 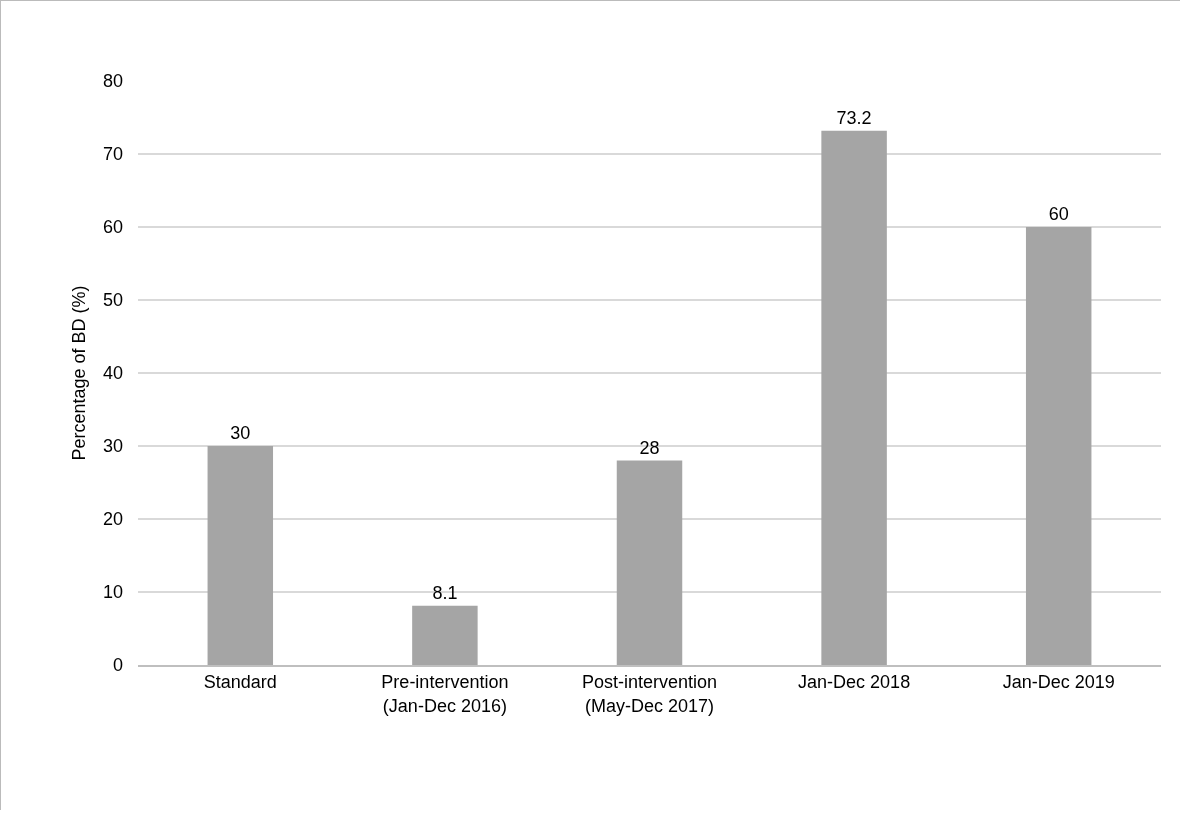 I want to click on y-tick-label: 70, so click(x=112, y=154).